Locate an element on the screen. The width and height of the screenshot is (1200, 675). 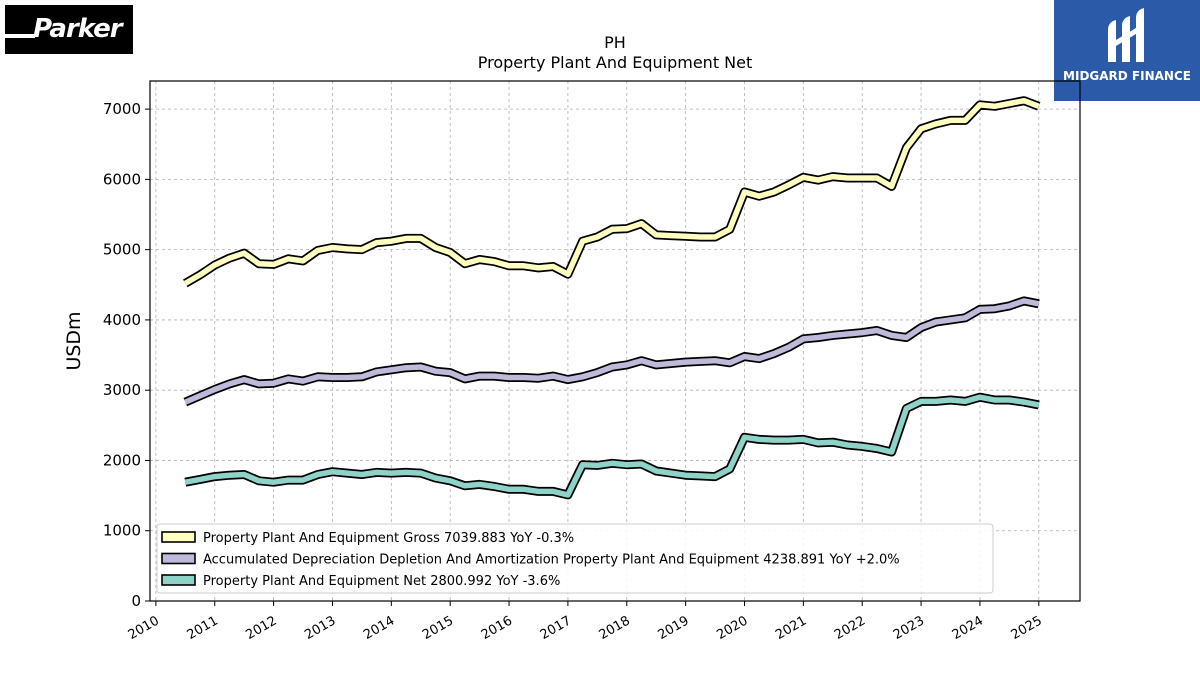
x-tick-label: 2018 is located at coordinates (615, 628).